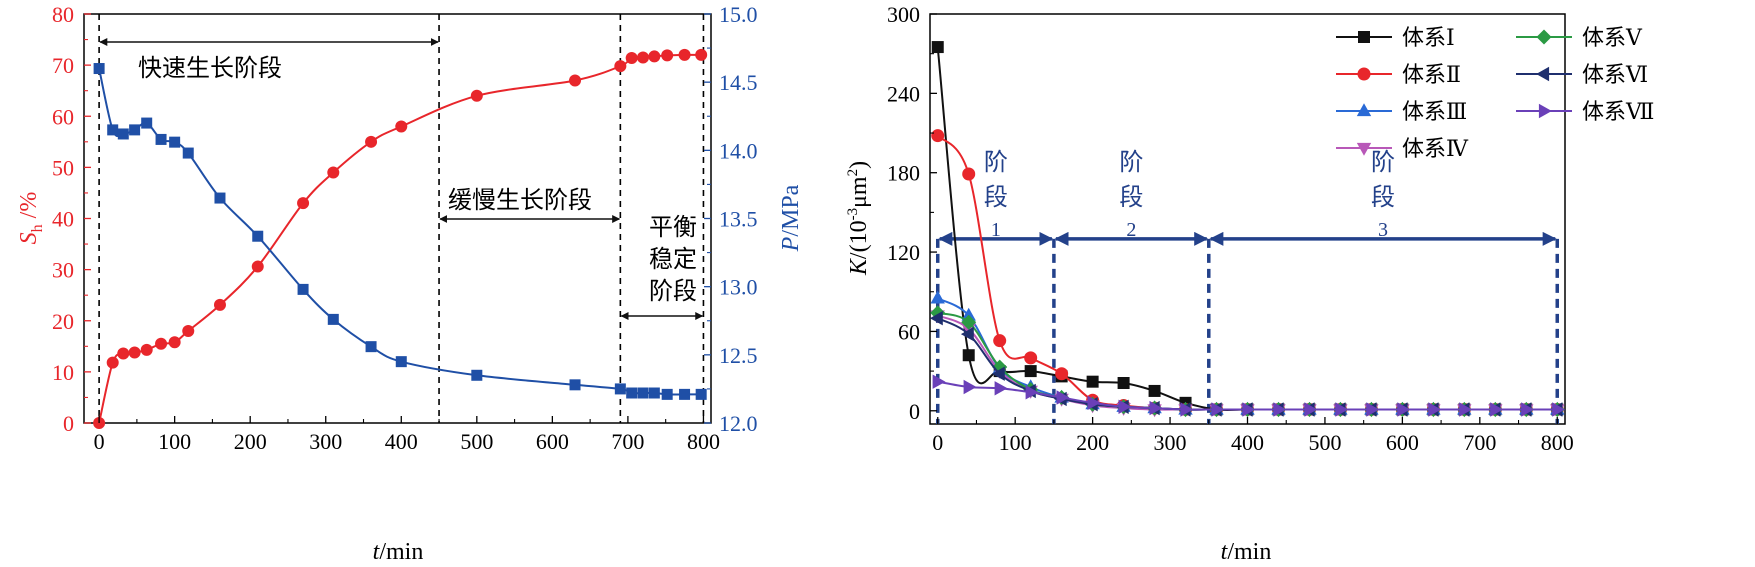  I want to click on chart-a-left-y-tick-label: 30, so click(63, 270).